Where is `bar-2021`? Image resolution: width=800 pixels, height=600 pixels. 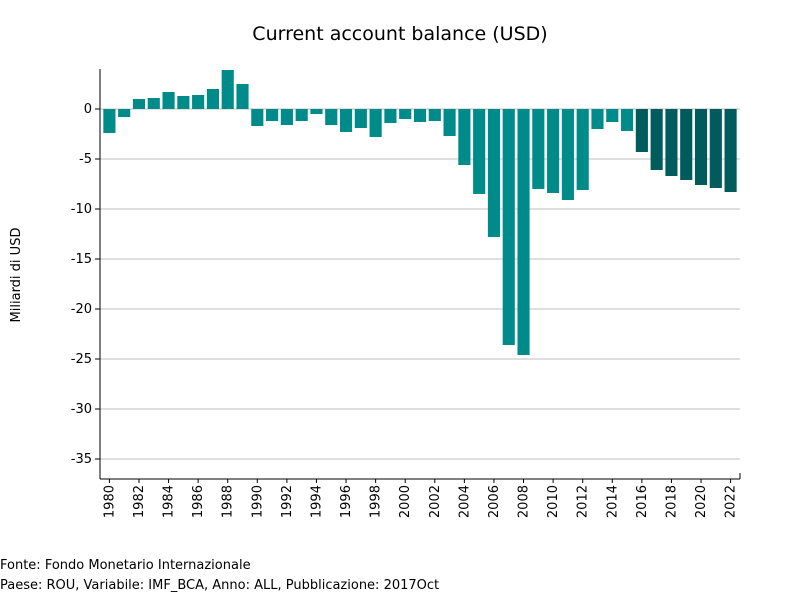 bar-2021 is located at coordinates (715, 148).